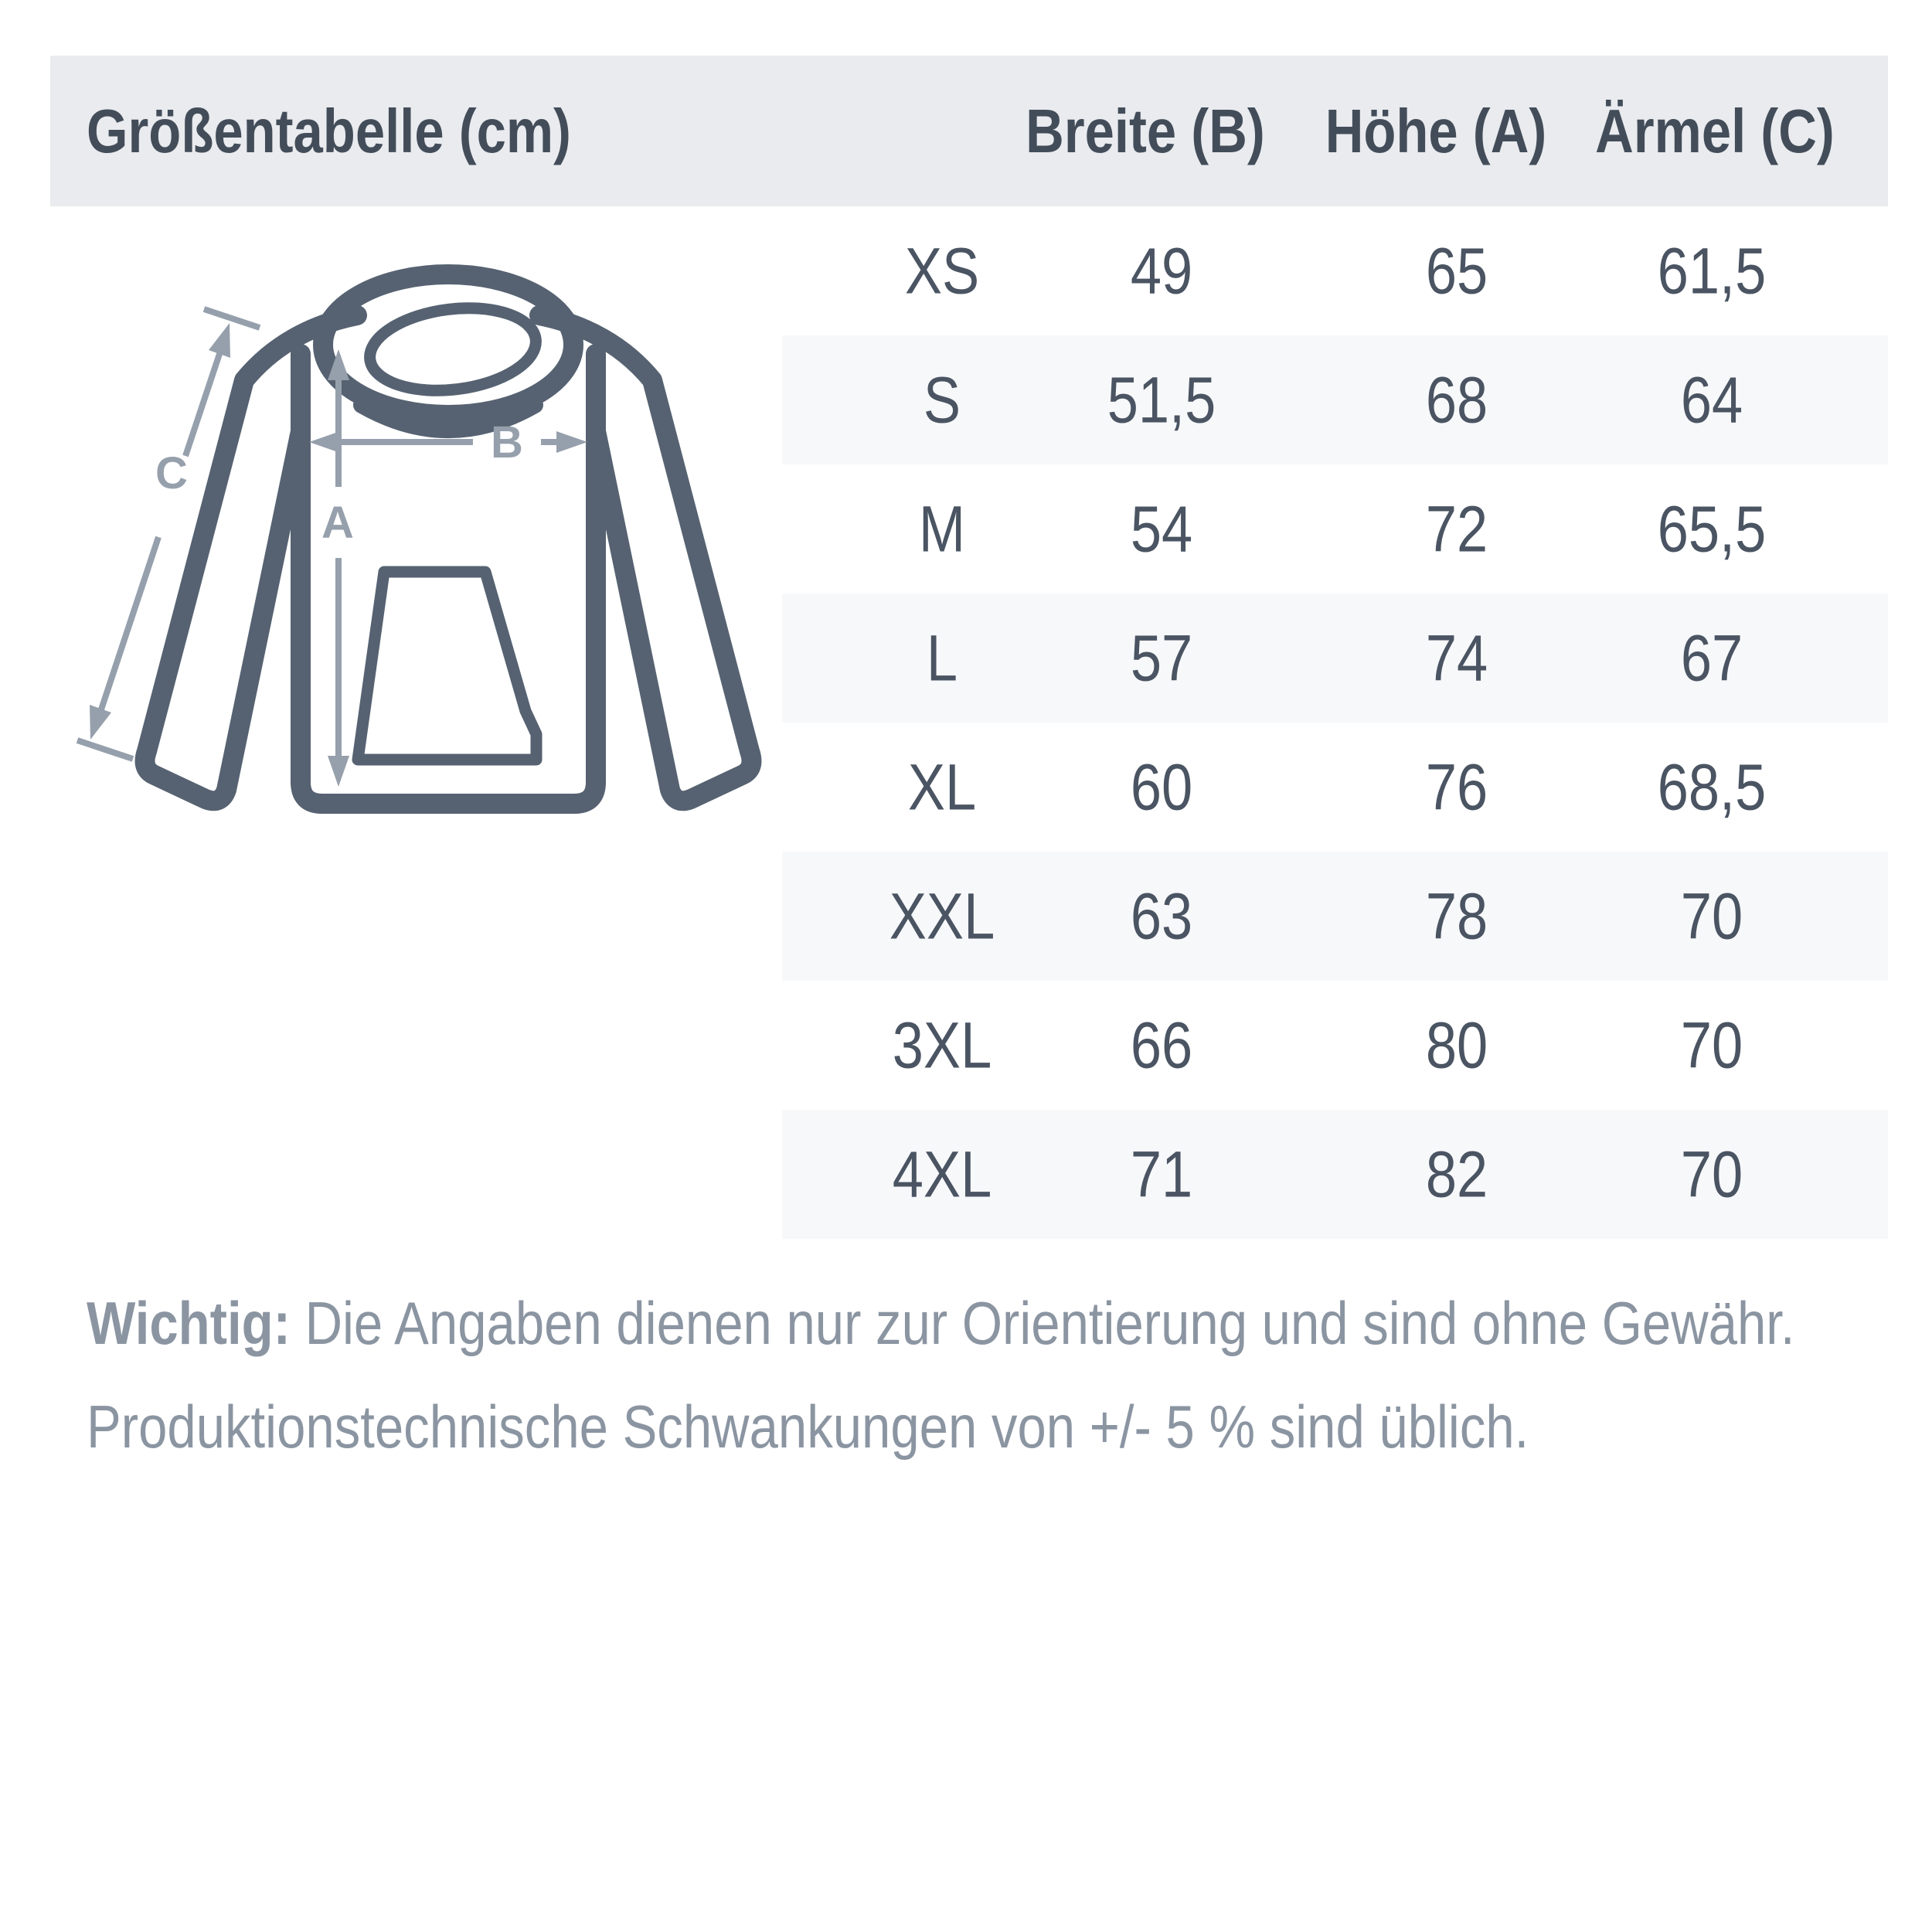 This screenshot has width=1932, height=1932. Describe the element at coordinates (1456, 271) in the screenshot. I see `hoehe-cell: 65` at that location.